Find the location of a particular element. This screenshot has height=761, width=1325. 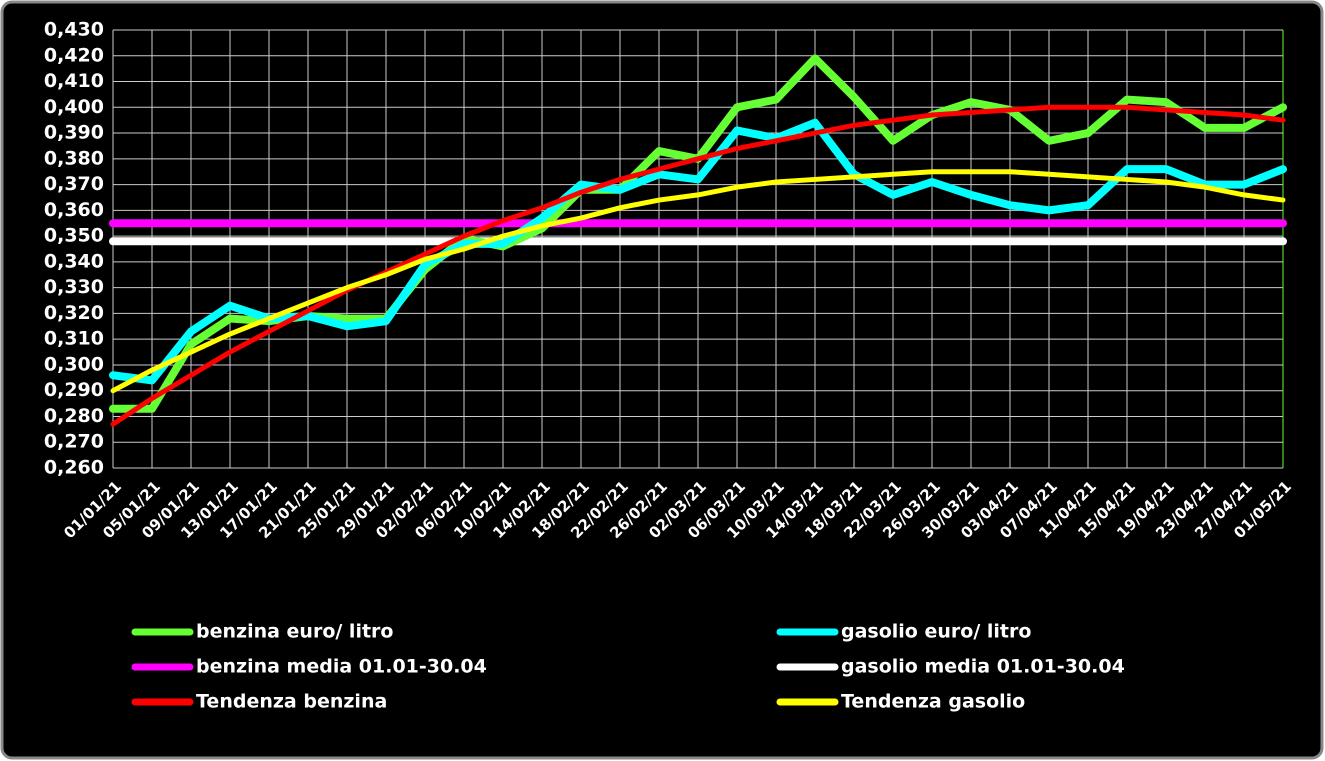

y-tick-label: 0,300 is located at coordinates (74, 364).